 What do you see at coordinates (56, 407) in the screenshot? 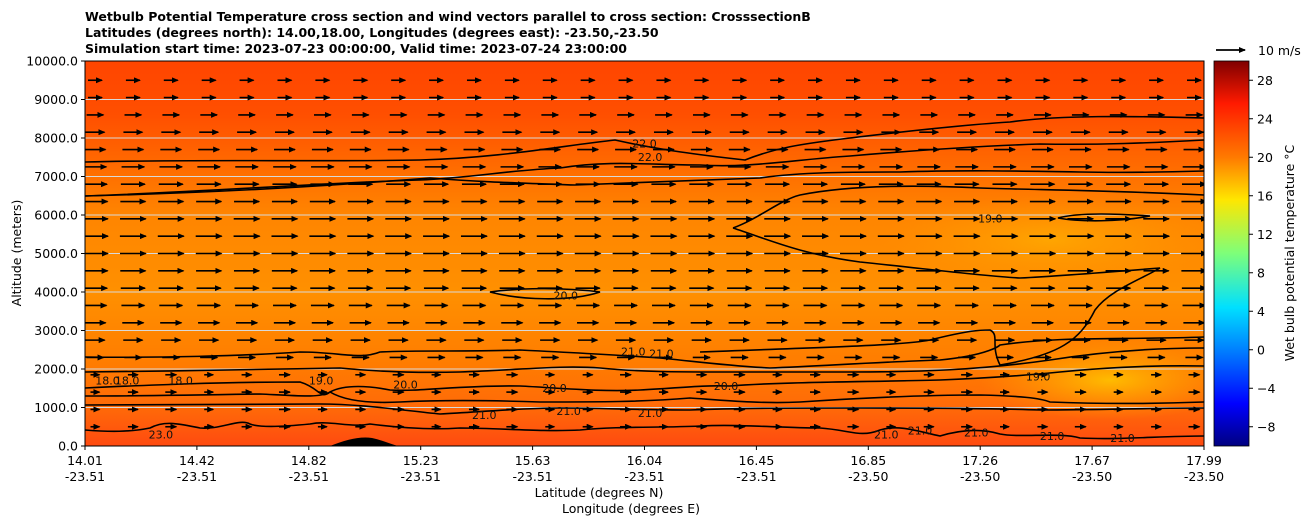
I see `y-tick-label: 1000.0` at bounding box center [56, 407].